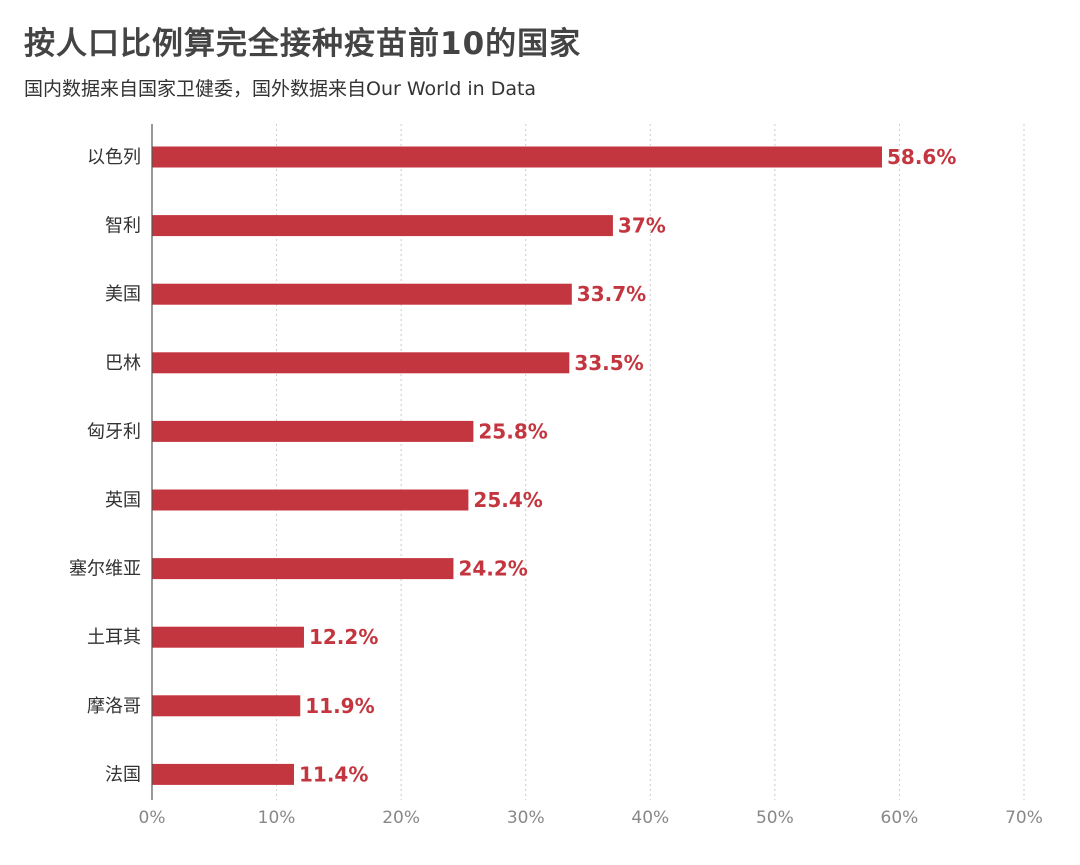 This screenshot has width=1080, height=865. I want to click on x-tick-labels: 0% 10% 20% 30% 40% 50% 60% 70%, so click(591, 818).